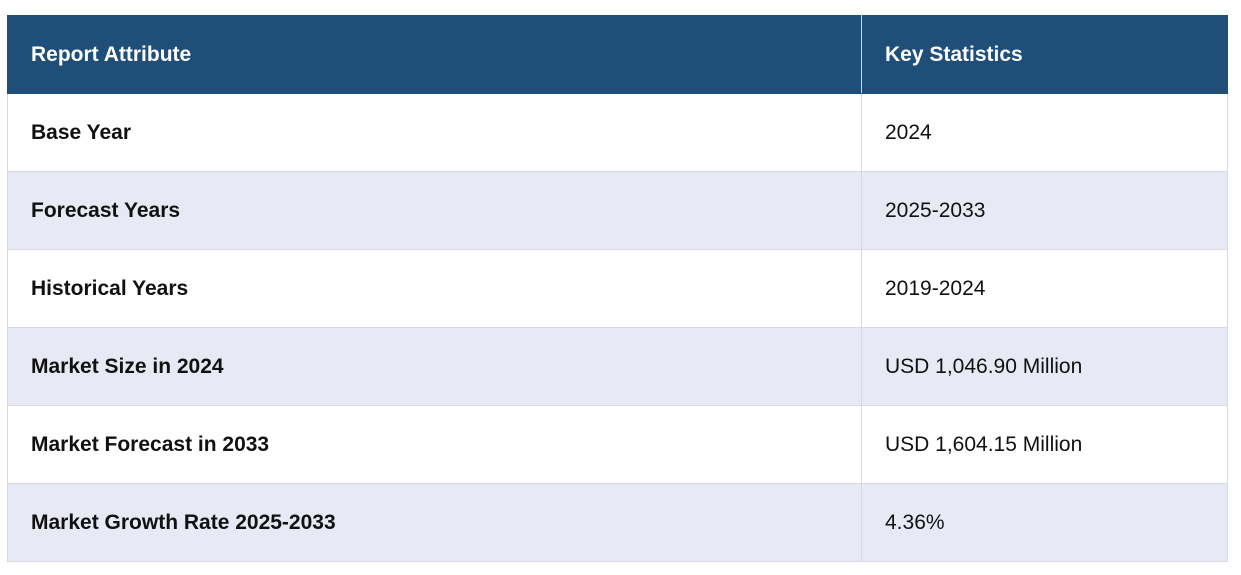  I want to click on row-attribute: Historical Years, so click(434, 288).